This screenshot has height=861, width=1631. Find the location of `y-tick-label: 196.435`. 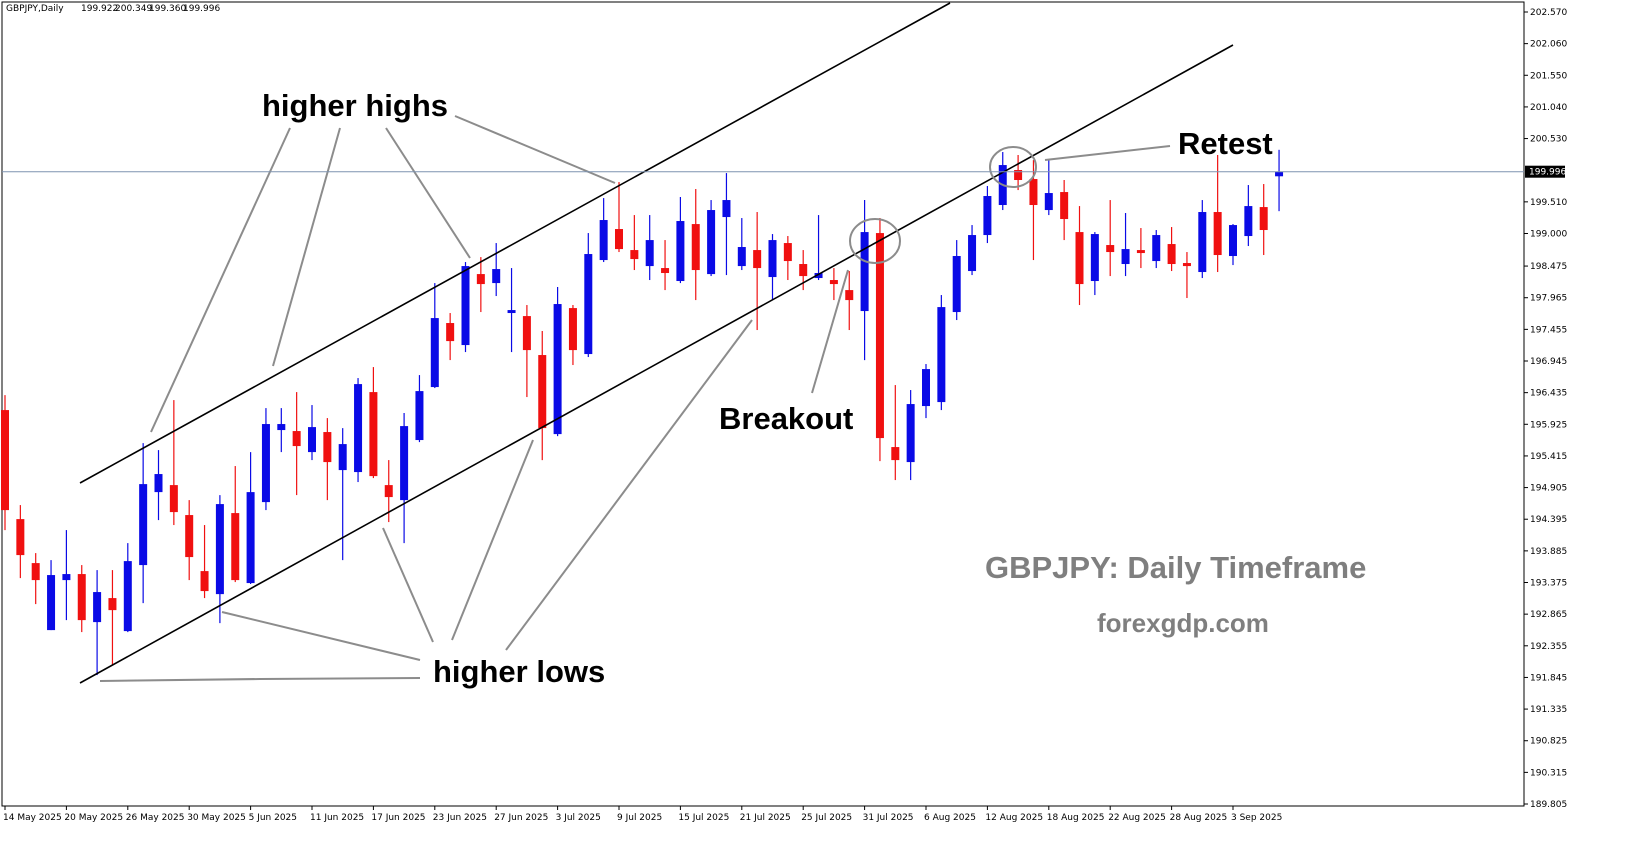

y-tick-label: 196.435 is located at coordinates (1548, 394).